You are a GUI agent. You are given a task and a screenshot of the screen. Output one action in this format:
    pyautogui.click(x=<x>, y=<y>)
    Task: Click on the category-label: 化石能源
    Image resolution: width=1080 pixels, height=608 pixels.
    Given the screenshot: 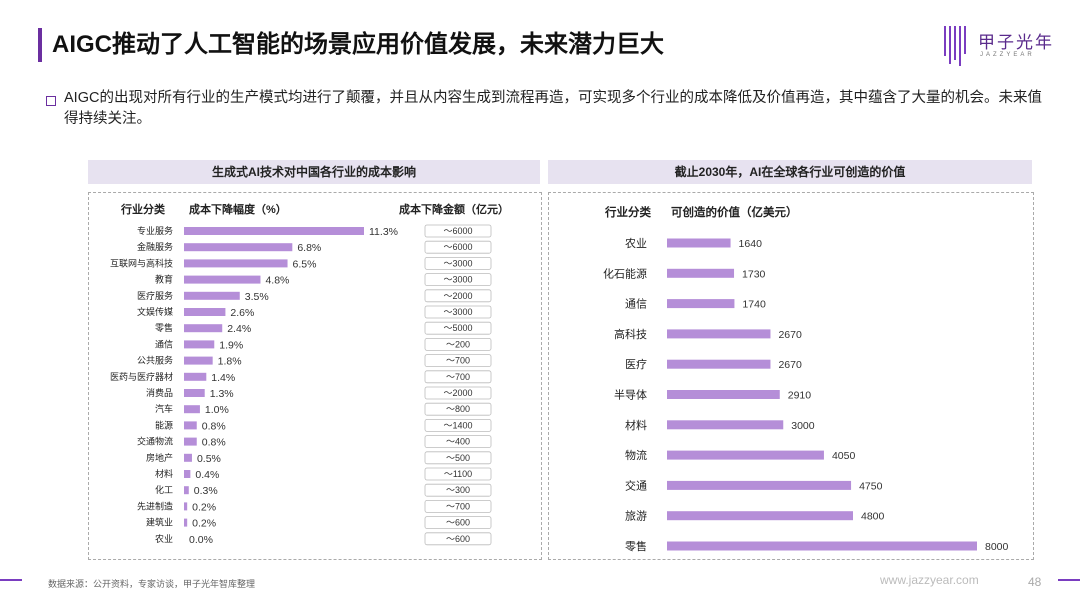 What is the action you would take?
    pyautogui.click(x=625, y=273)
    